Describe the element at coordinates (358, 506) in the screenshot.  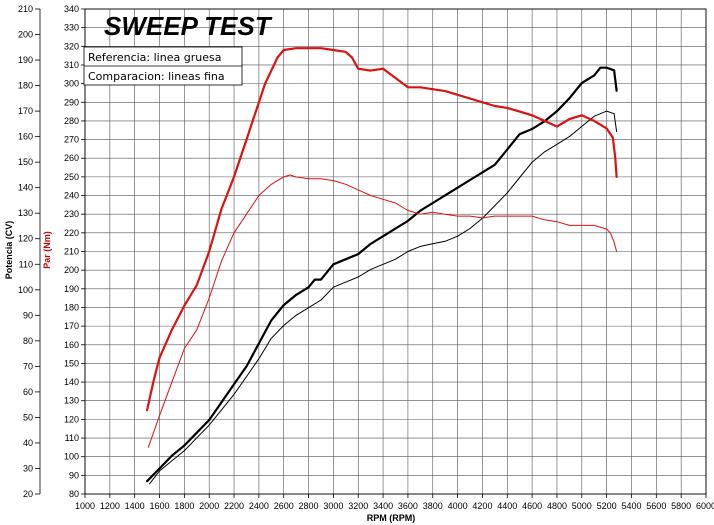
I see `x-tick-label: 3200` at that location.